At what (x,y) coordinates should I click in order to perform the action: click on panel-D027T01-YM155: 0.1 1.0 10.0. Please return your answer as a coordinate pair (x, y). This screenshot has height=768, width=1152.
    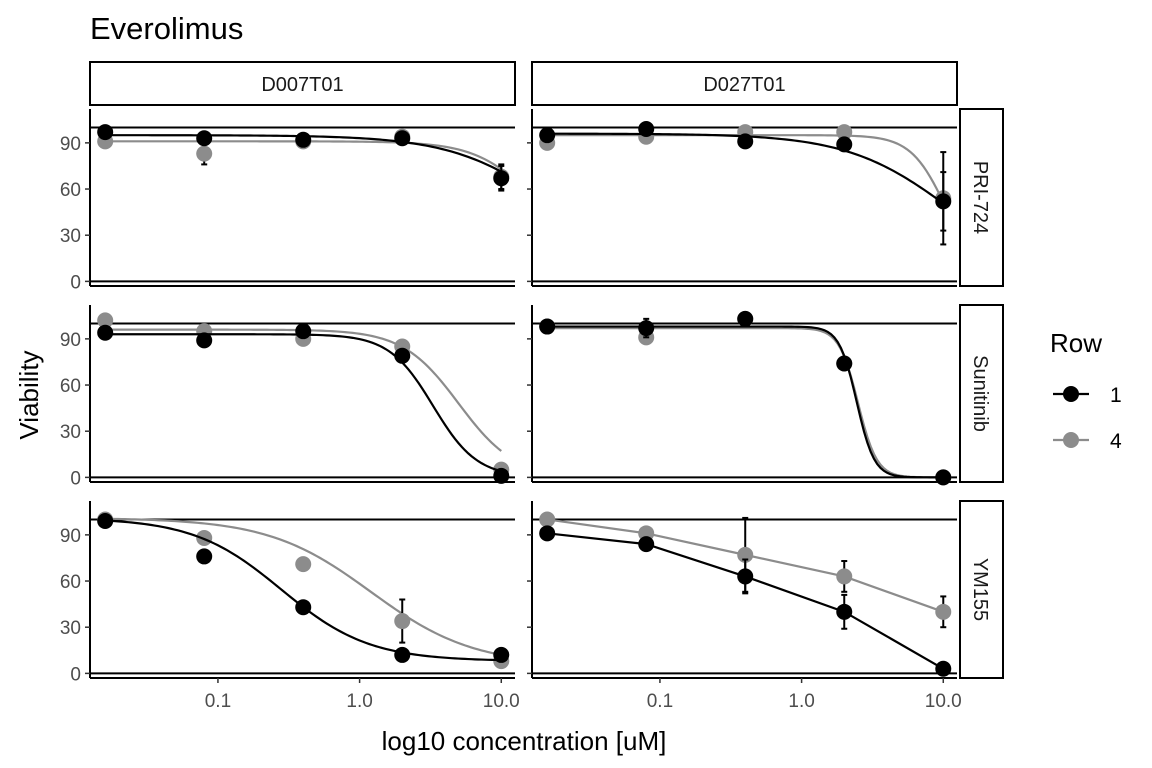
    Looking at the image, I should click on (744, 606).